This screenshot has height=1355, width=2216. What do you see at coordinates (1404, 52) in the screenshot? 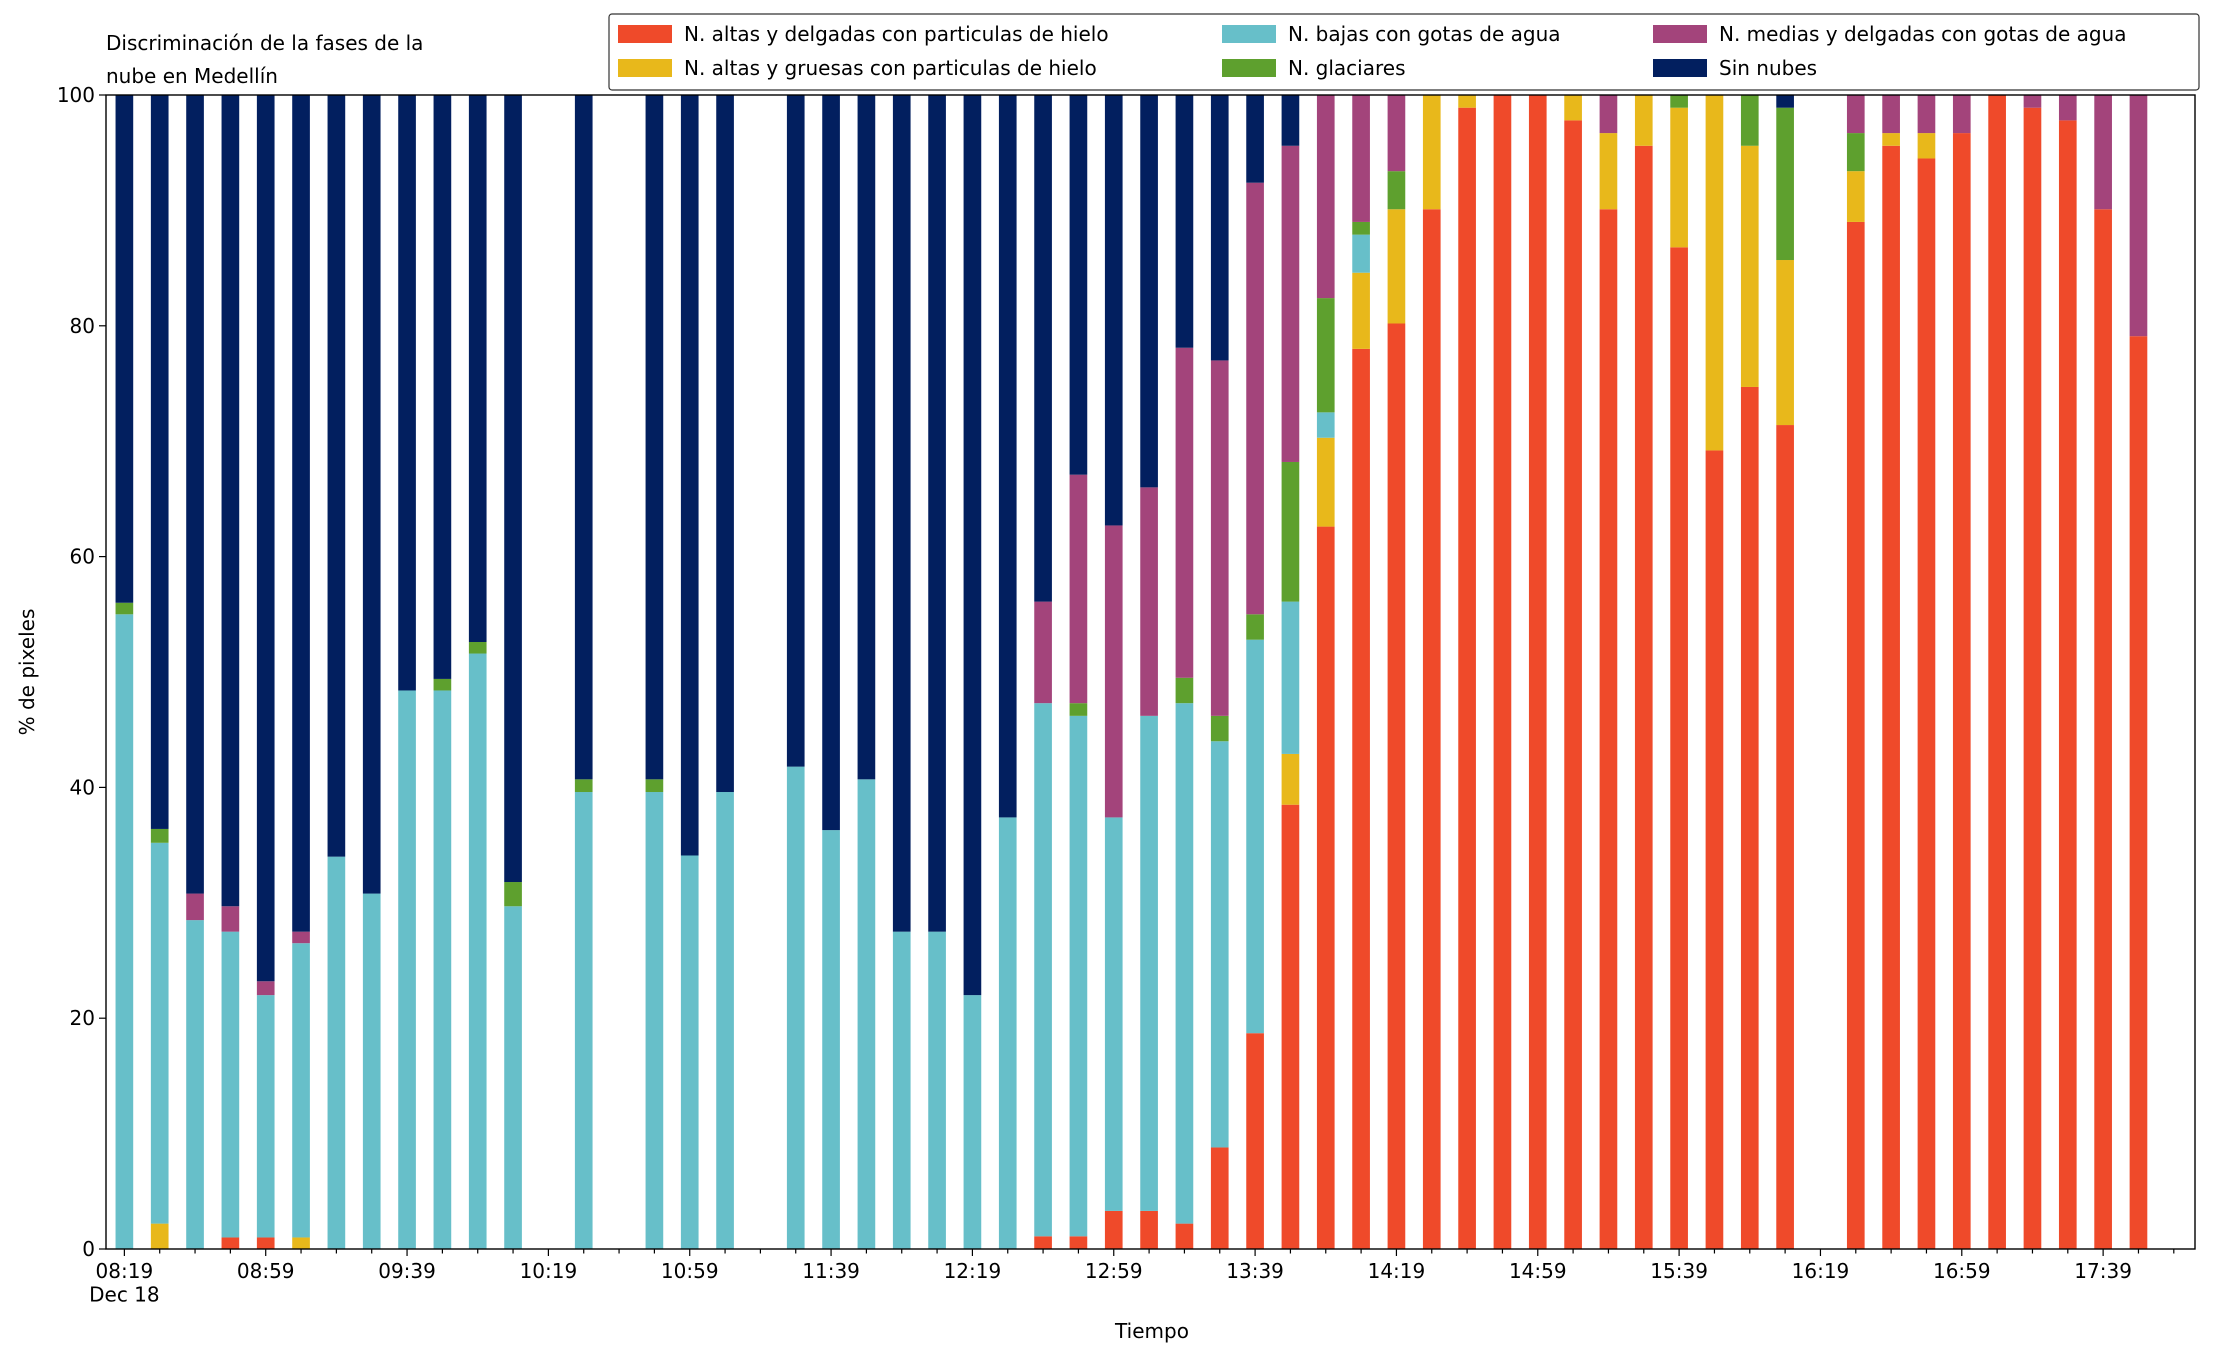
I see `legend-box` at bounding box center [1404, 52].